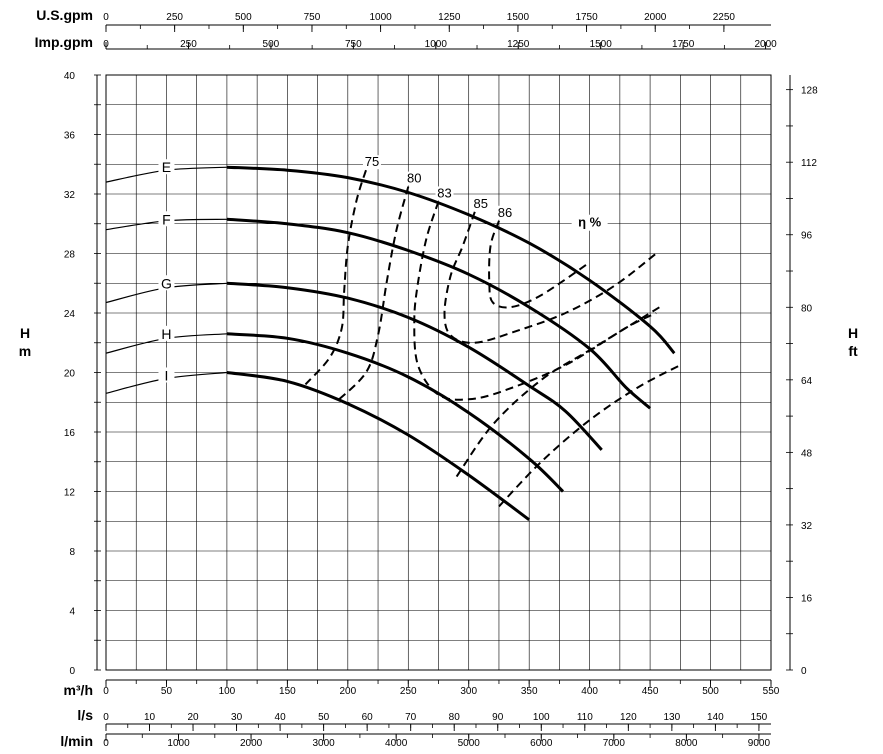 The height and width of the screenshot is (754, 883). What do you see at coordinates (178, 743) in the screenshot?
I see `x-bottom-lmin-tick-label: 1000` at bounding box center [178, 743].